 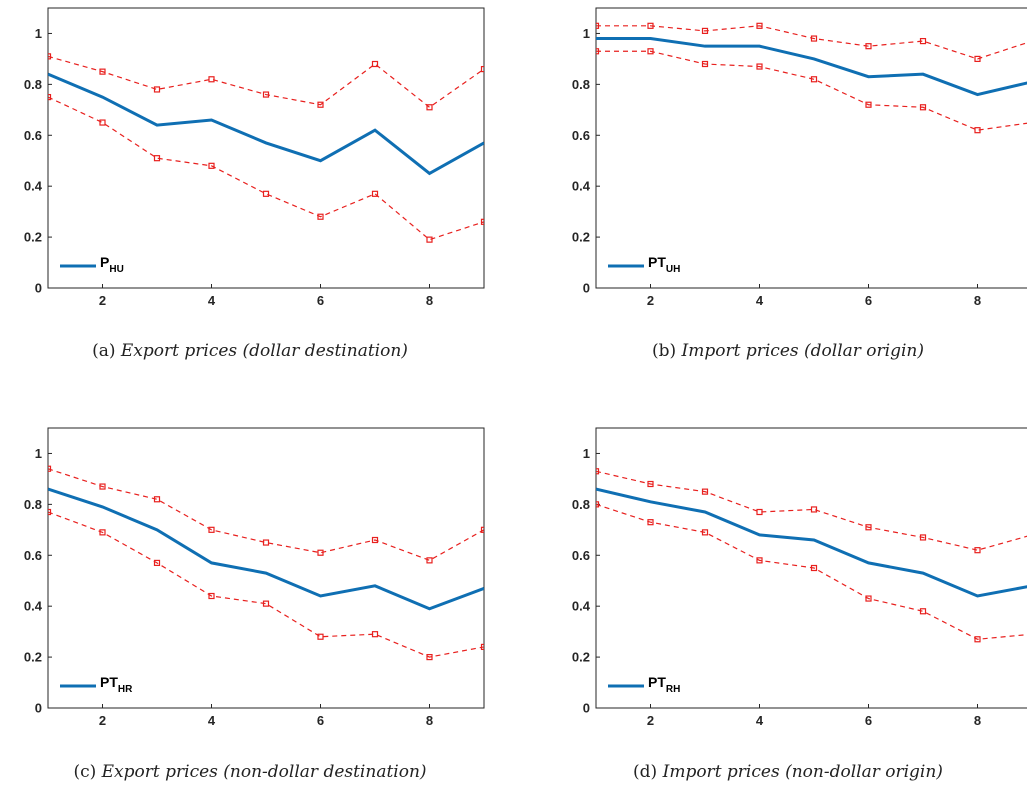 I want to click on y-tick-label-b-3: 0.6, so click(x=581, y=135).